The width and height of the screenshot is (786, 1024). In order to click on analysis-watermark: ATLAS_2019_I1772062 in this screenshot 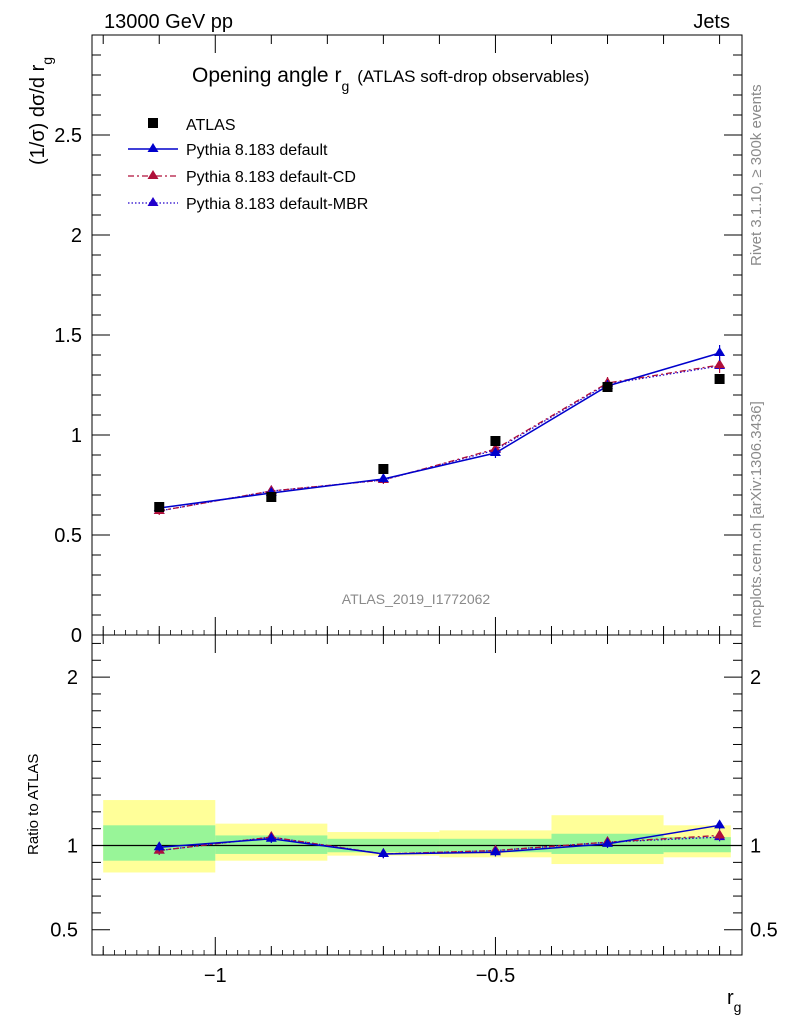, I will do `click(416, 599)`.